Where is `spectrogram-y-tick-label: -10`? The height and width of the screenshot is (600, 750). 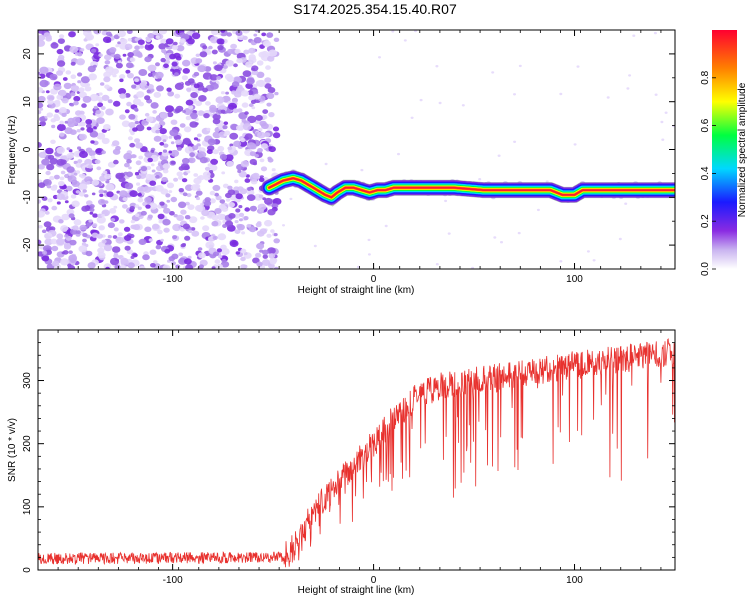 spectrogram-y-tick-label: -10 is located at coordinates (27, 197).